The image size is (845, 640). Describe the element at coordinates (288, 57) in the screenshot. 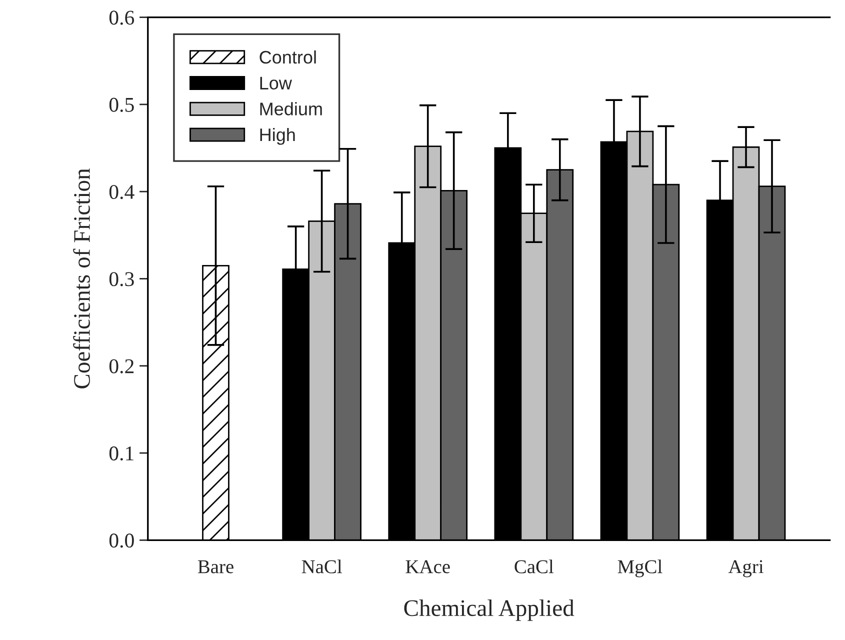

I see `legend-label: Control` at that location.